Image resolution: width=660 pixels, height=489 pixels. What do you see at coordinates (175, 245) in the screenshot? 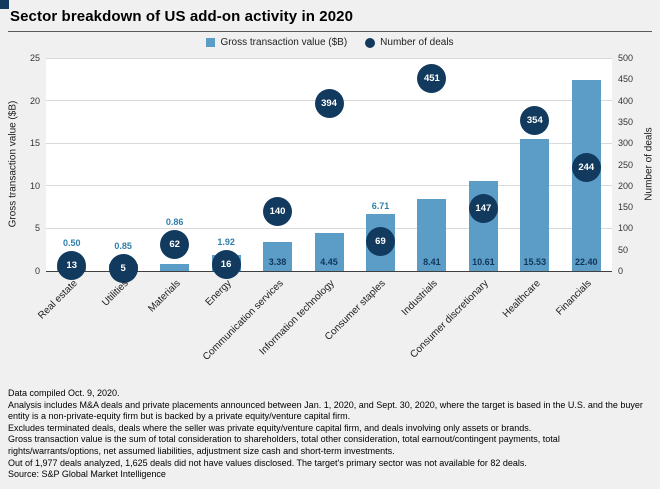
I see `deals-circle: 62` at bounding box center [175, 245].